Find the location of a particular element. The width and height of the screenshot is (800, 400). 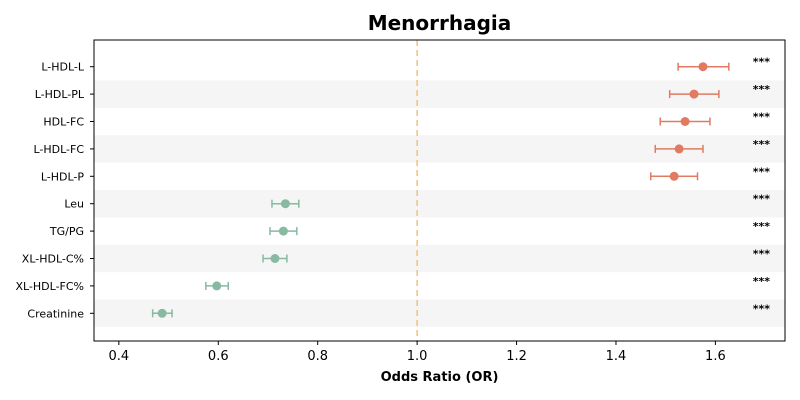

x-tick-label: 1.0 is located at coordinates (417, 356).